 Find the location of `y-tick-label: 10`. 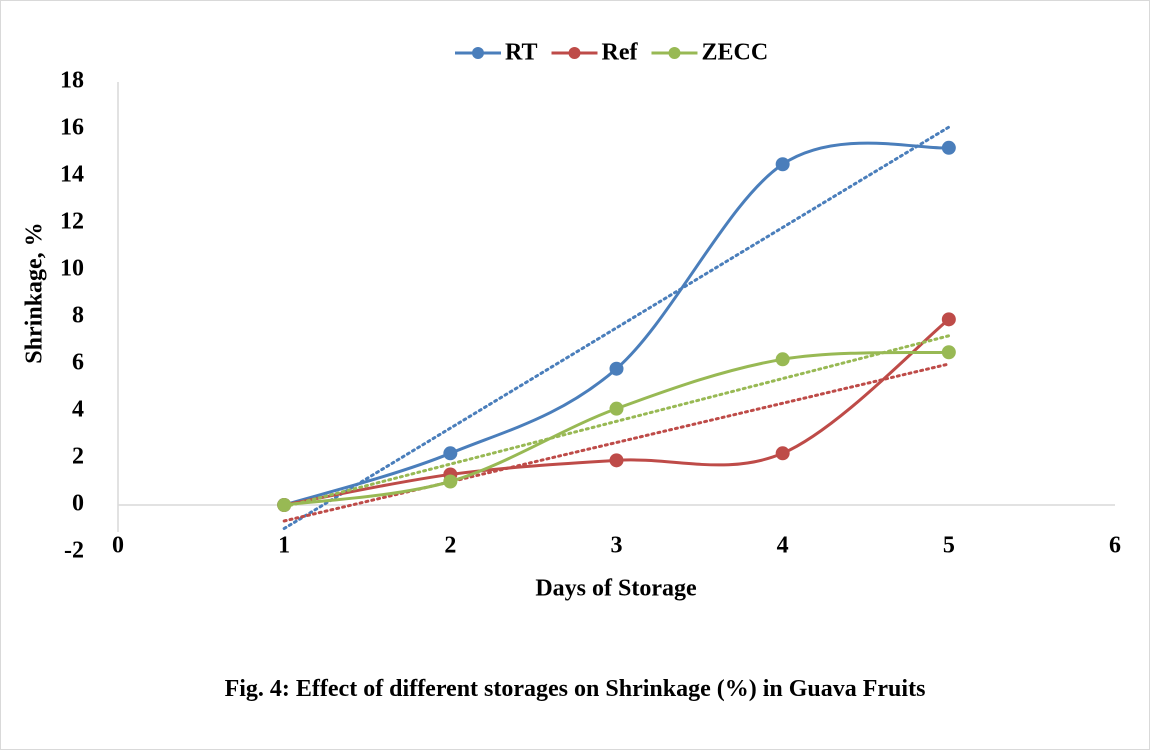

y-tick-label: 10 is located at coordinates (72, 269).